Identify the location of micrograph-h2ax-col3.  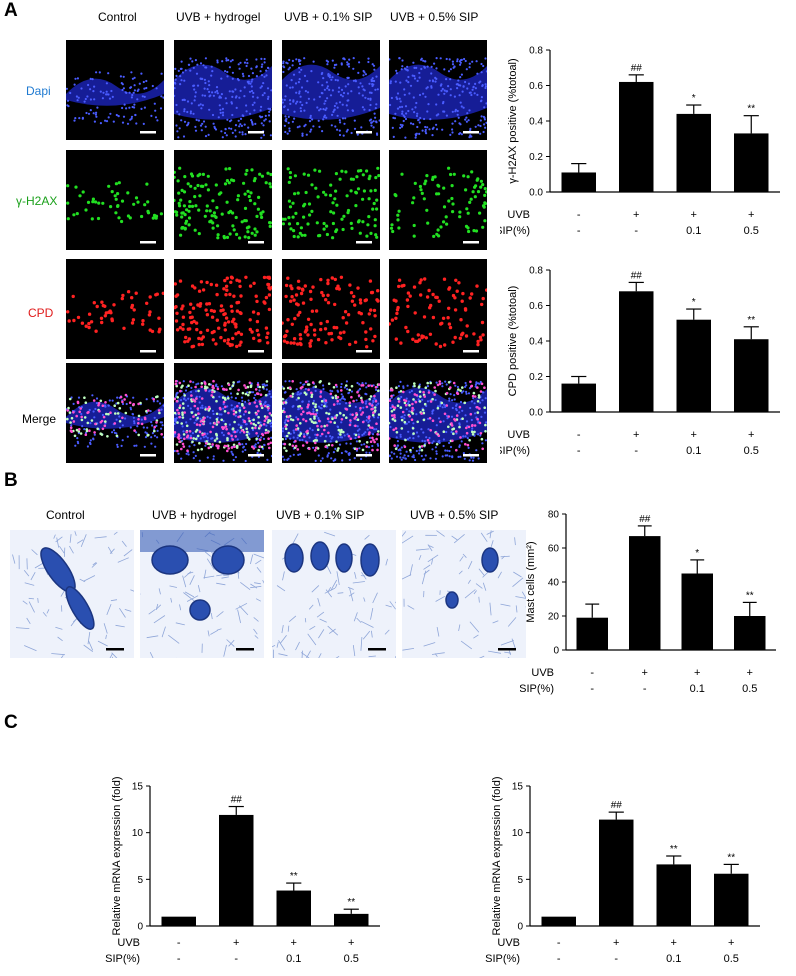
(331, 200).